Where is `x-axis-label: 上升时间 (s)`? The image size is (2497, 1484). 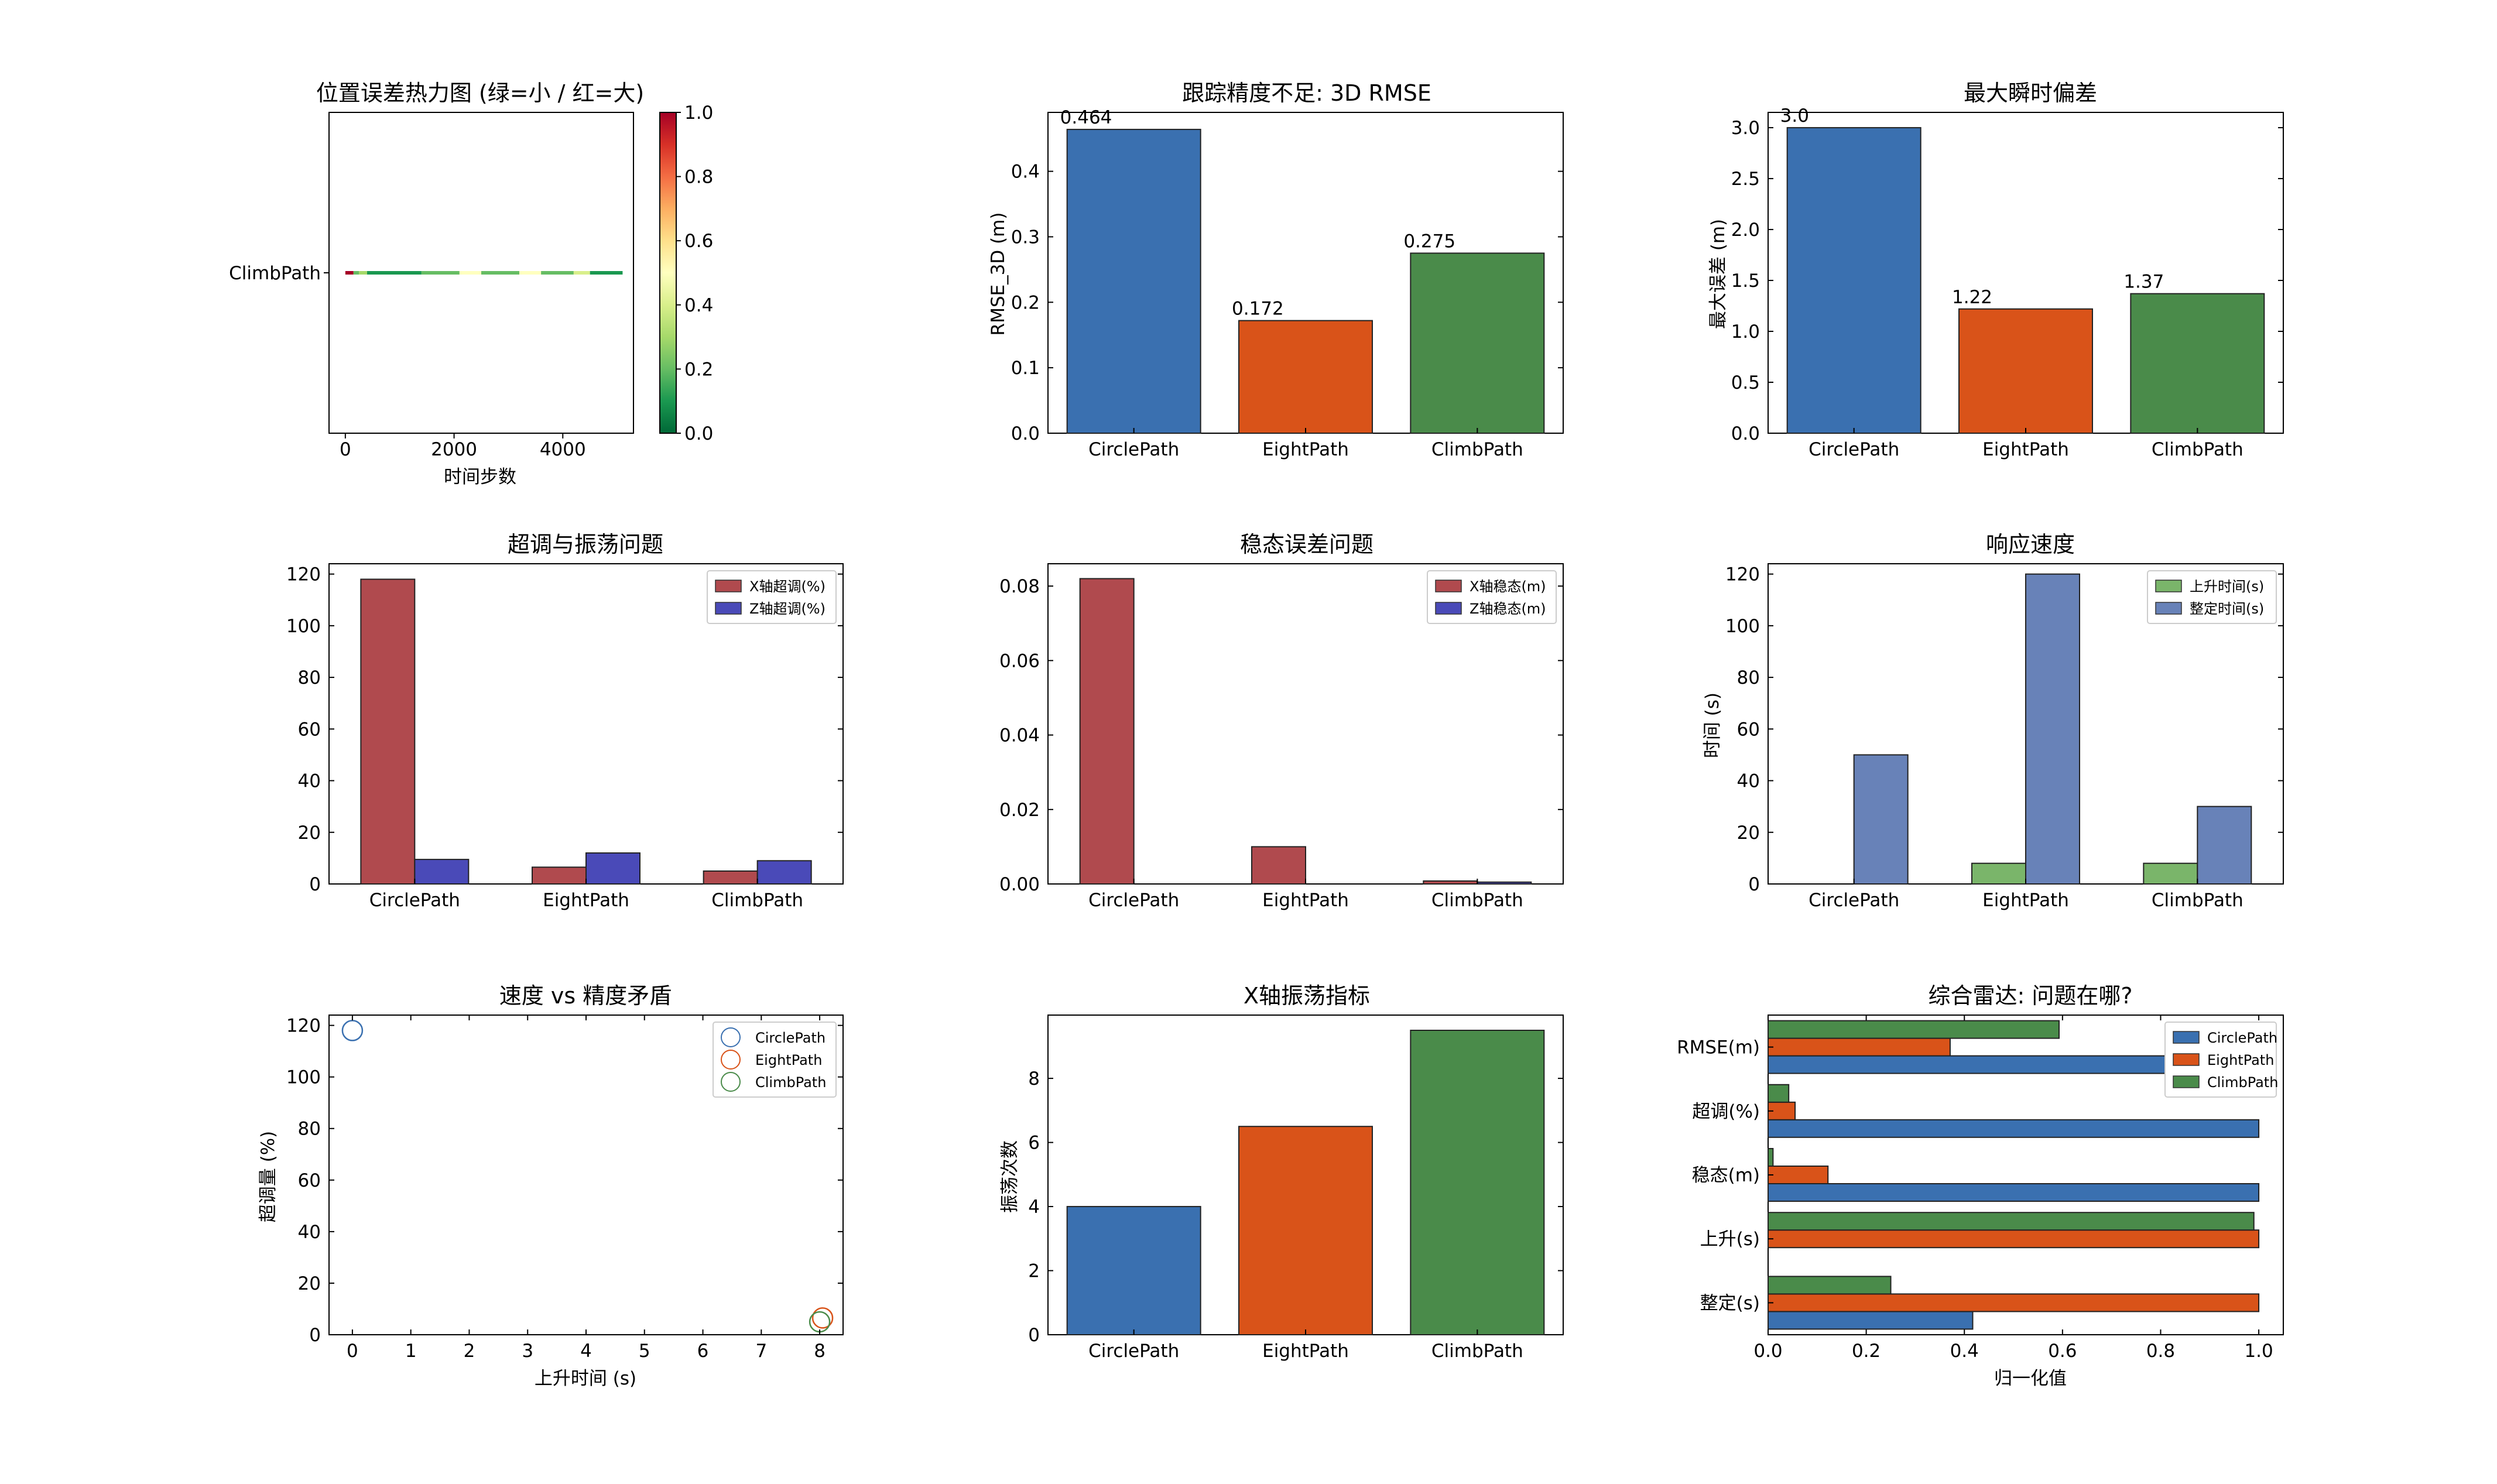 x-axis-label: 上升时间 (s) is located at coordinates (585, 1378).